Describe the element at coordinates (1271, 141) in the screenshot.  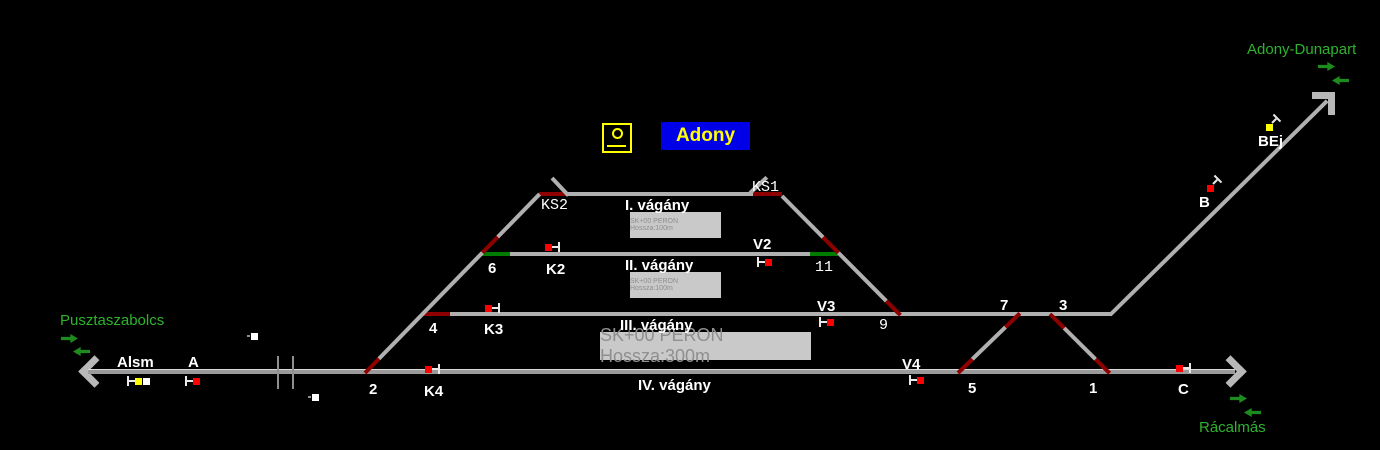
I see `signal-bej-label: BEj` at that location.